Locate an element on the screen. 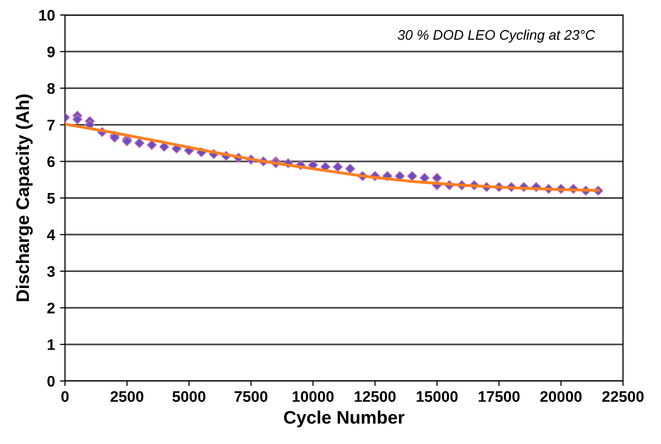 Image resolution: width=661 pixels, height=444 pixels. x-tick-label: 12500 is located at coordinates (375, 396).